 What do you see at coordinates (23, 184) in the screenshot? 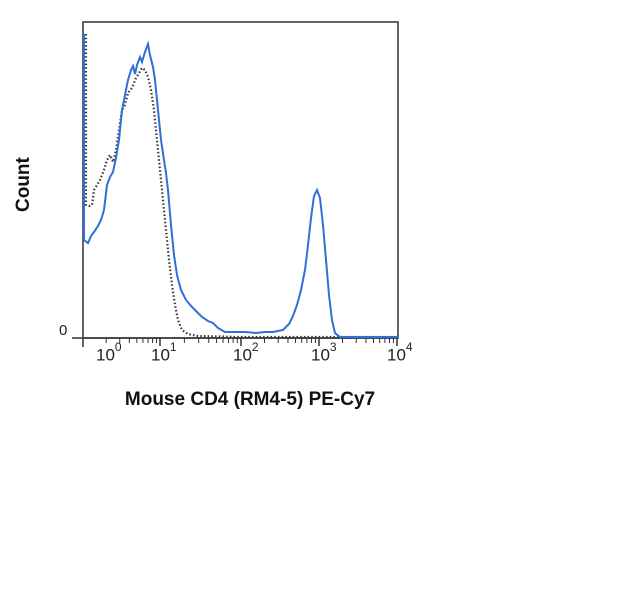
I see `y-axis-label: Count` at bounding box center [23, 184].